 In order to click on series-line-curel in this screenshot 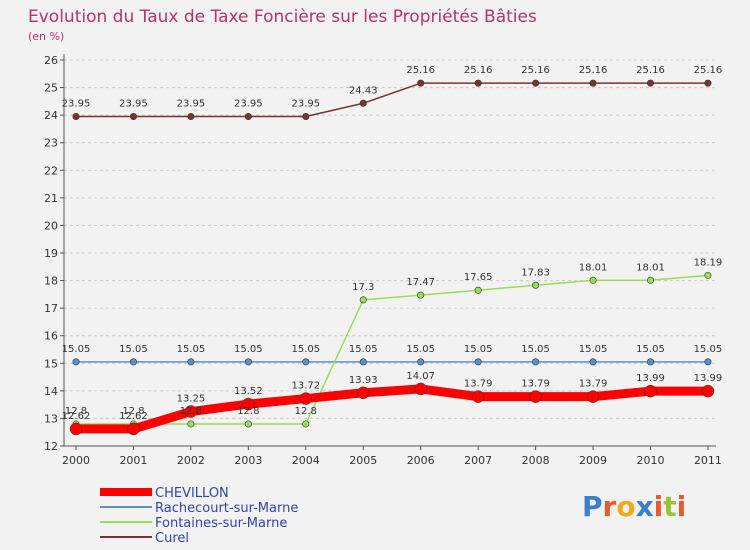, I will do `click(392, 100)`.